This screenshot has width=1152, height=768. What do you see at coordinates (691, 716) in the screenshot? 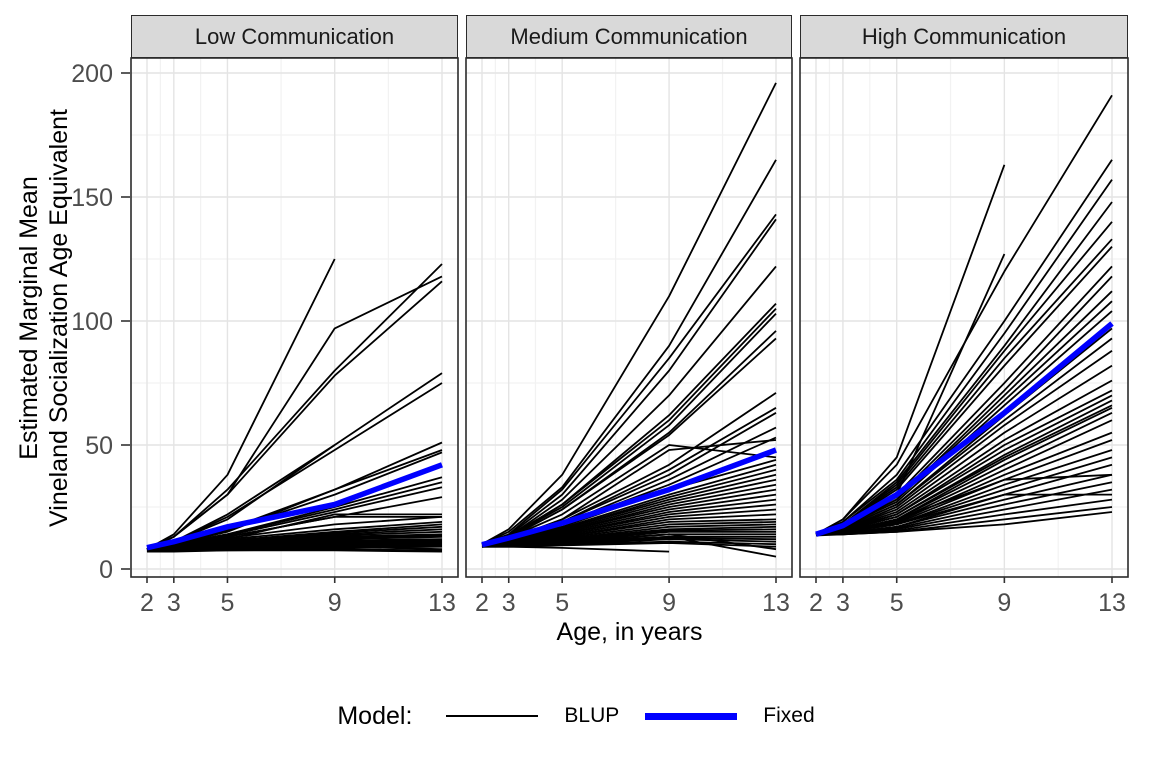
I see `fixed-line-key-icon` at bounding box center [691, 716].